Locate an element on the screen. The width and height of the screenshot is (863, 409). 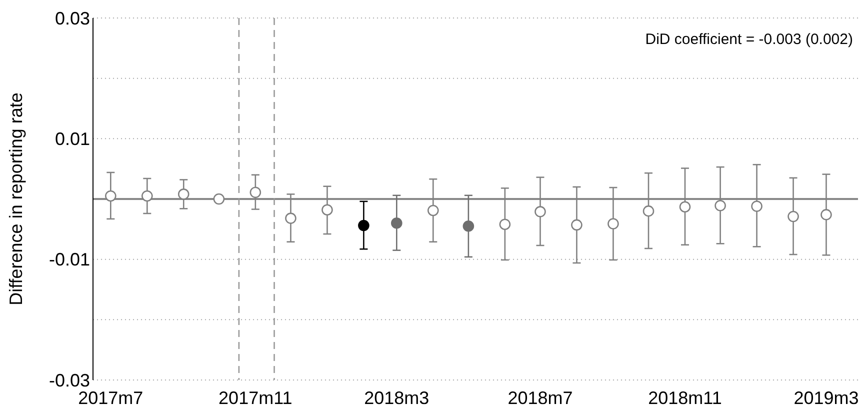
x-tick-label: 2018m11 is located at coordinates (685, 398).